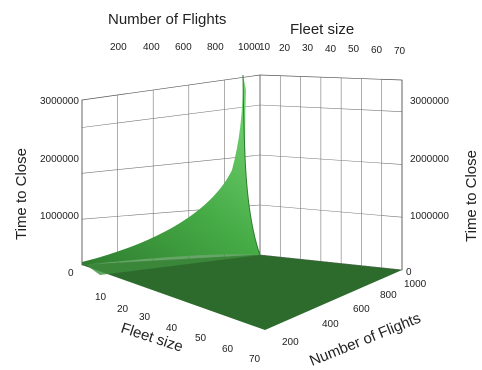  Describe the element at coordinates (415, 284) in the screenshot. I see `front-flights-tick-1000: 1000` at that location.